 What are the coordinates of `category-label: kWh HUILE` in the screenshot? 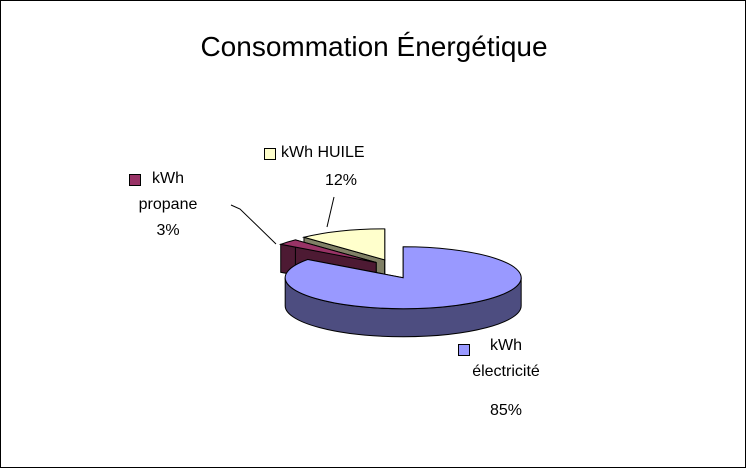 It's located at (323, 152).